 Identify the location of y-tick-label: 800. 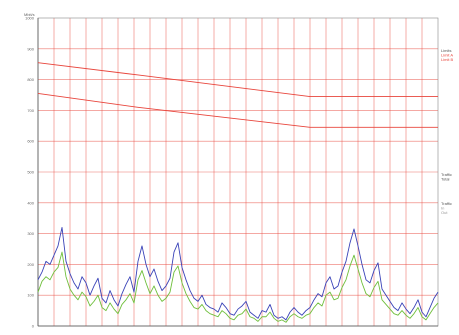
(30, 79).